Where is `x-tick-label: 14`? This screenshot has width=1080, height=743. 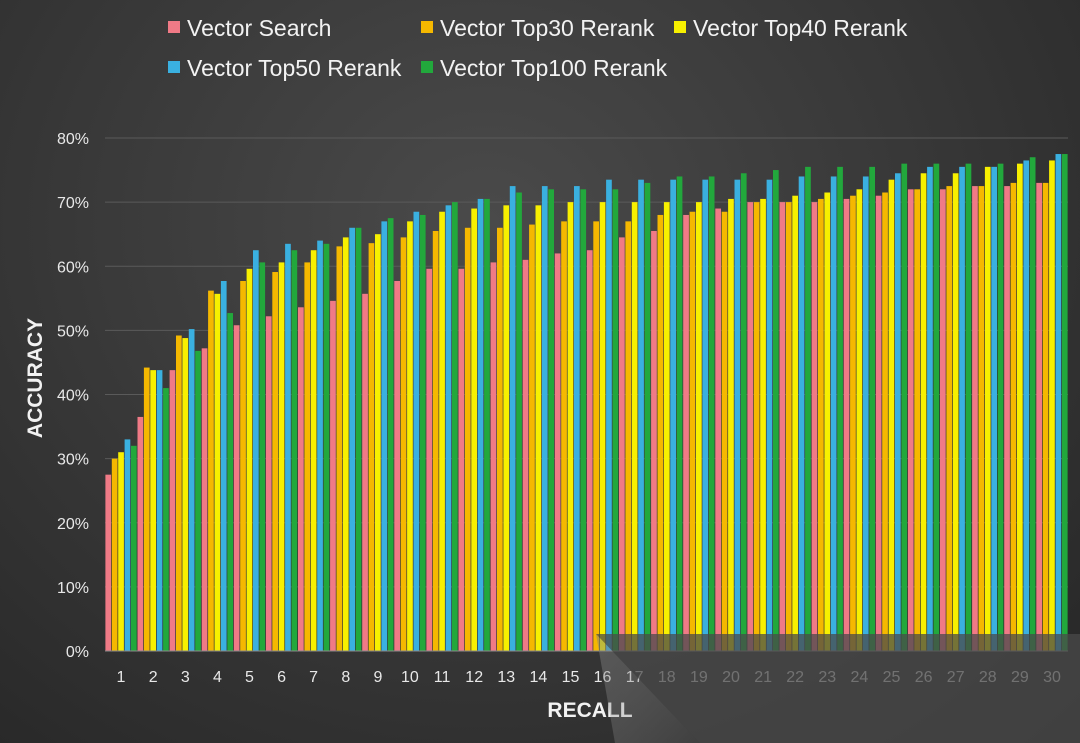
x-tick-label: 14 is located at coordinates (539, 677).